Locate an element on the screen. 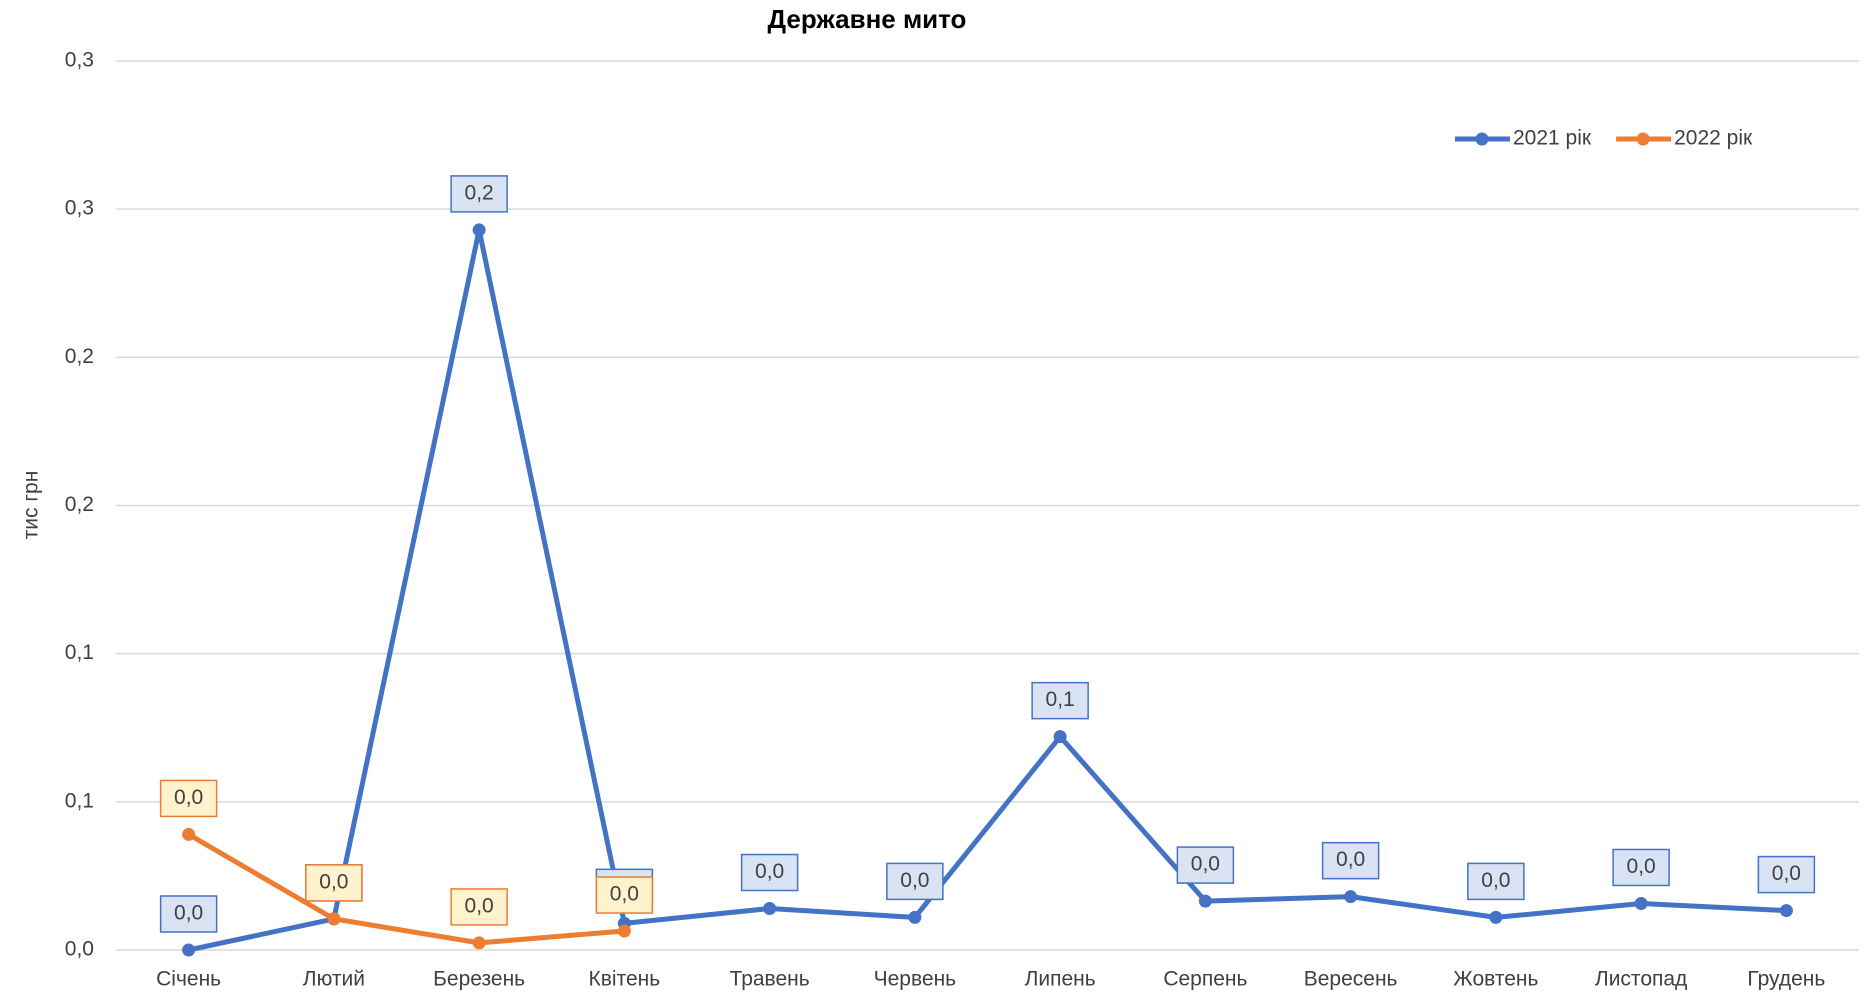 This screenshot has width=1865, height=1001. x-tick-label: Січень is located at coordinates (188, 979).